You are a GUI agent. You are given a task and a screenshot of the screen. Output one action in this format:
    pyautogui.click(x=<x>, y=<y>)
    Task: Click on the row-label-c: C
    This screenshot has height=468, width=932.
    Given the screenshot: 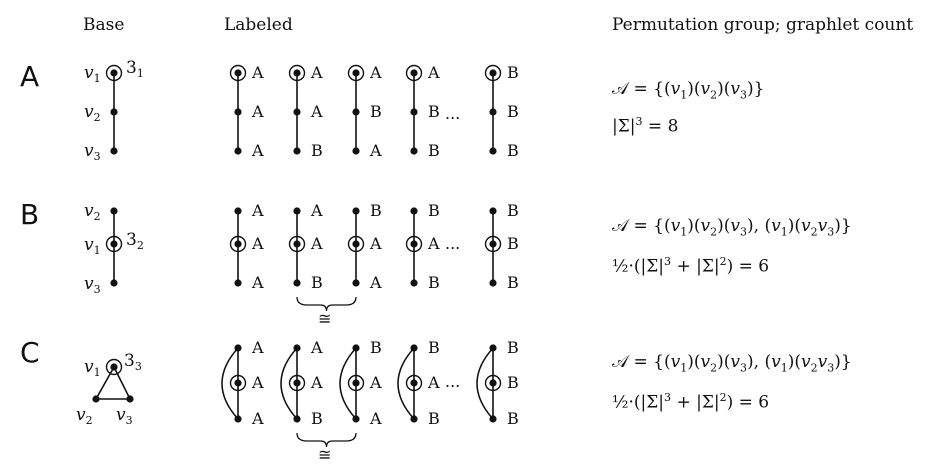 What is the action you would take?
    pyautogui.click(x=30, y=352)
    